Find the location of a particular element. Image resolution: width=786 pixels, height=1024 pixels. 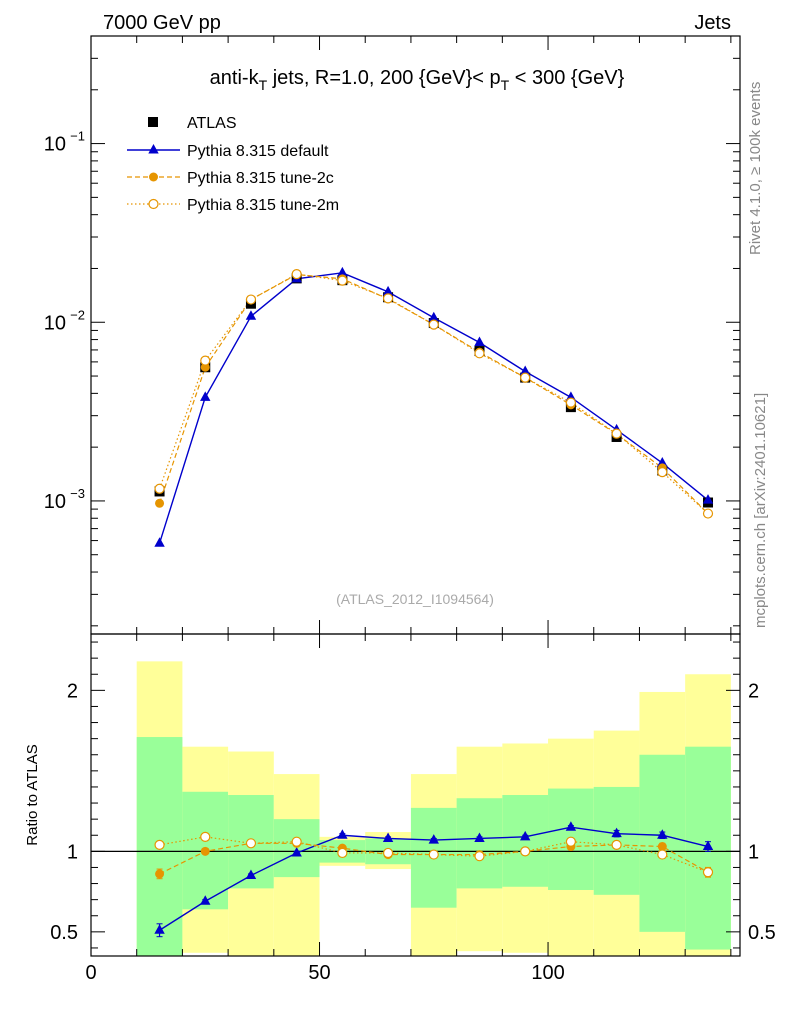

legend-marker-default is located at coordinates (153, 149).